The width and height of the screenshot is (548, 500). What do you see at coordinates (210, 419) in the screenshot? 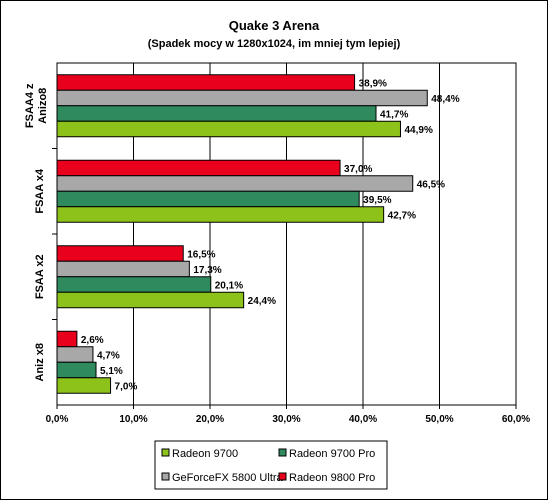
I see `x-tick-label: 20,0%` at bounding box center [210, 419].